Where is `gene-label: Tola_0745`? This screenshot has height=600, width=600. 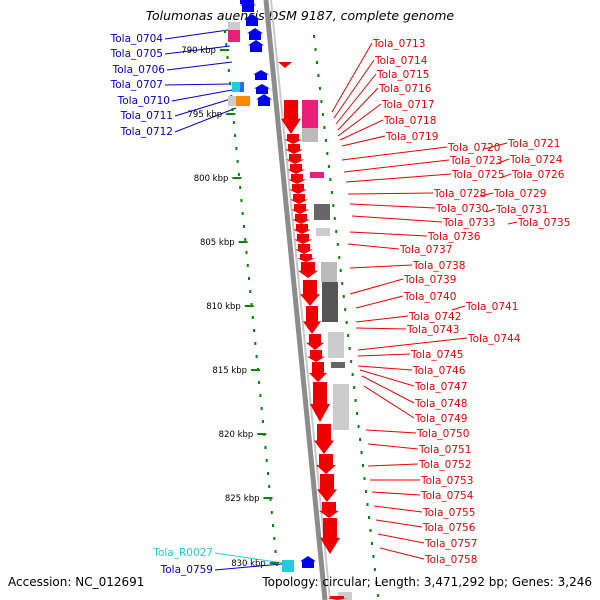
gene-label: Tola_0745 is located at coordinates (436, 355).